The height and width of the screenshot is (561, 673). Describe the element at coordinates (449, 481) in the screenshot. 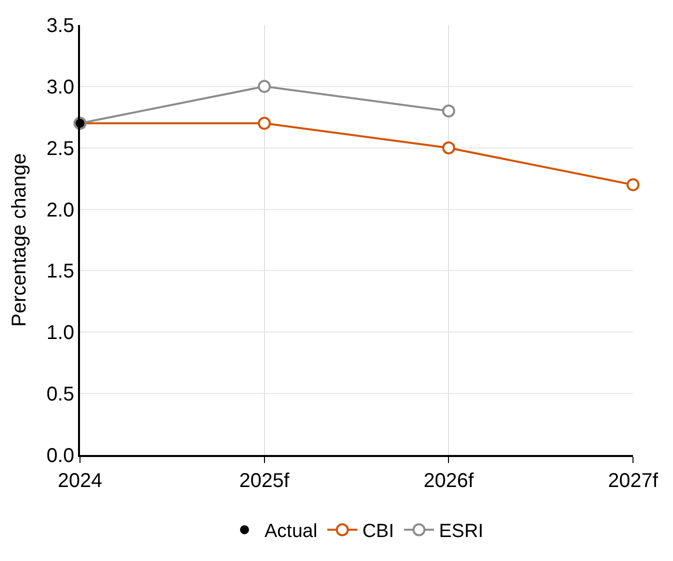

I see `x-tick-label: 2026f` at that location.